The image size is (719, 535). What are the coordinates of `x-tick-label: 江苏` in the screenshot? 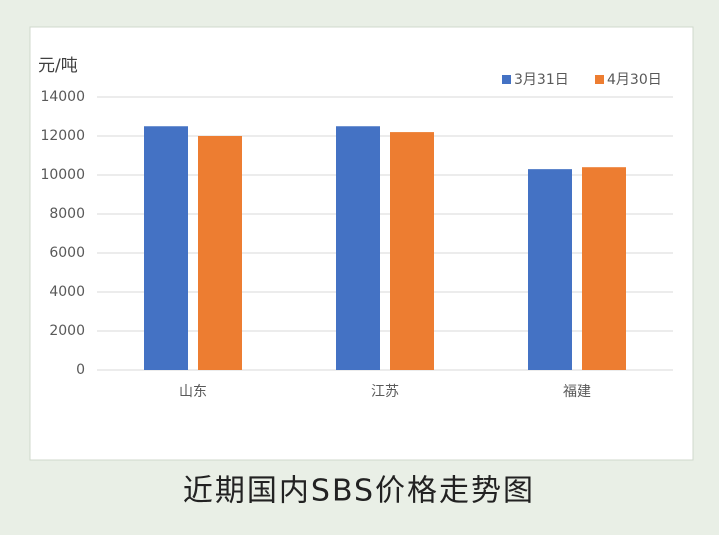 It's located at (385, 392).